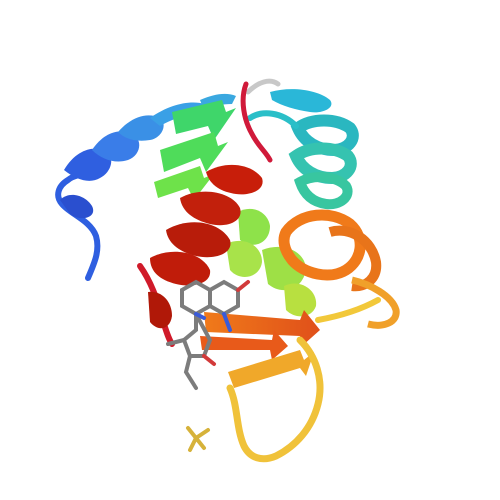 This screenshot has height=500, width=500. What do you see at coordinates (303, 380) in the screenshot?
I see `yellow-loop` at bounding box center [303, 380].